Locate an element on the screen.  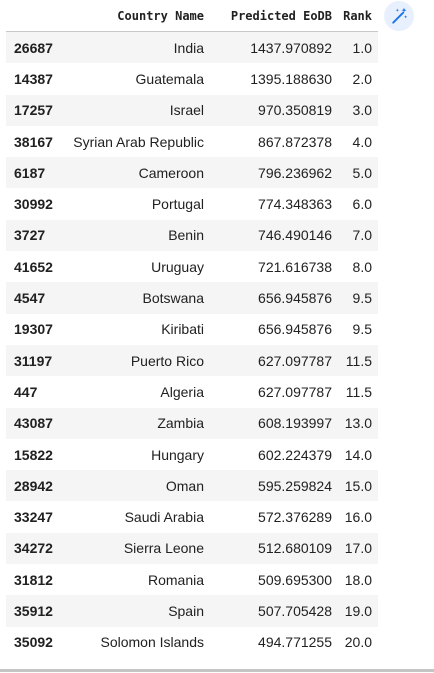
rank-cell: 17.0 is located at coordinates (358, 548).